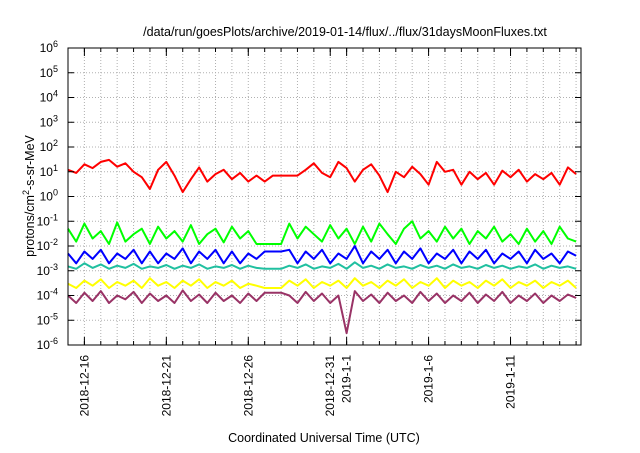  Describe the element at coordinates (166, 386) in the screenshot. I see `x-tick-label: 2018-12-21` at that location.